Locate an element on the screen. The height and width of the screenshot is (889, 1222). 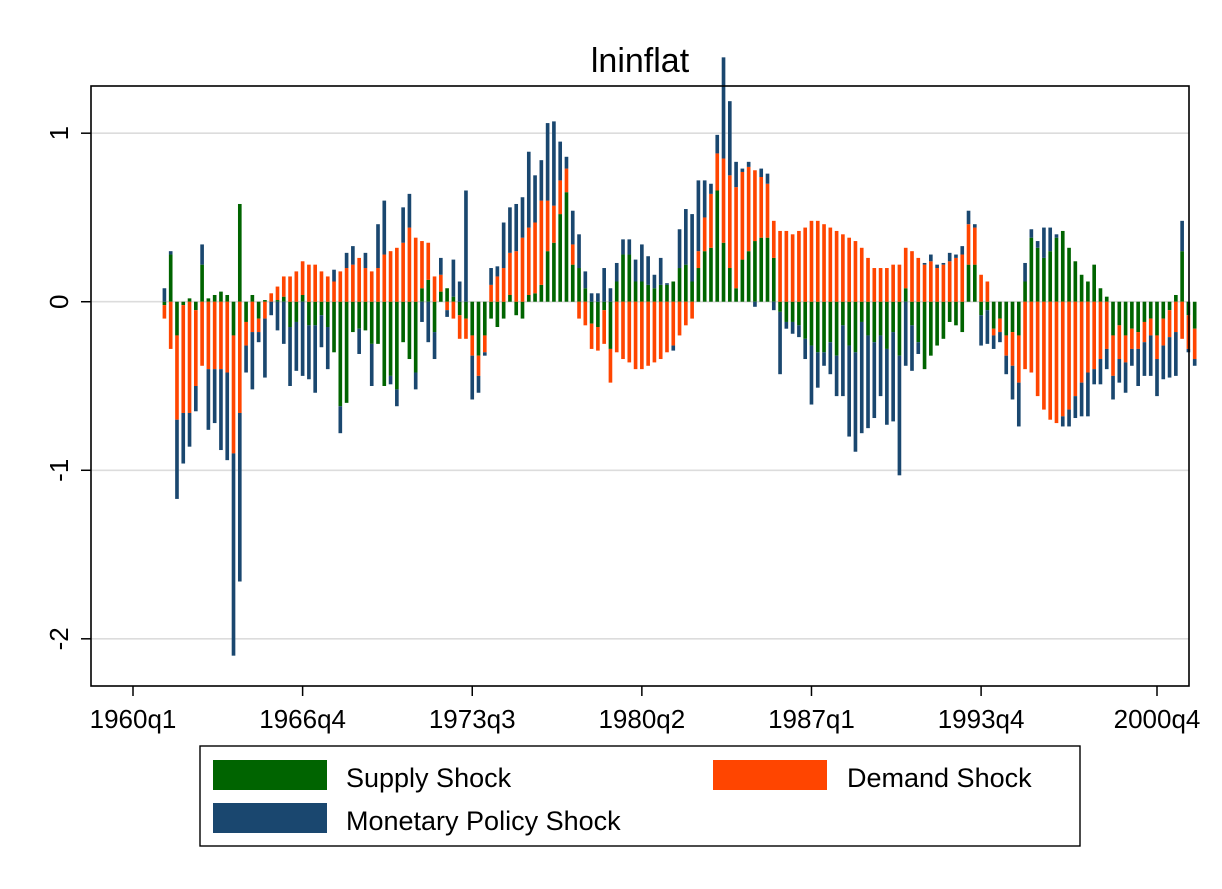
x-tick-label: 1973q3 is located at coordinates (472, 719).